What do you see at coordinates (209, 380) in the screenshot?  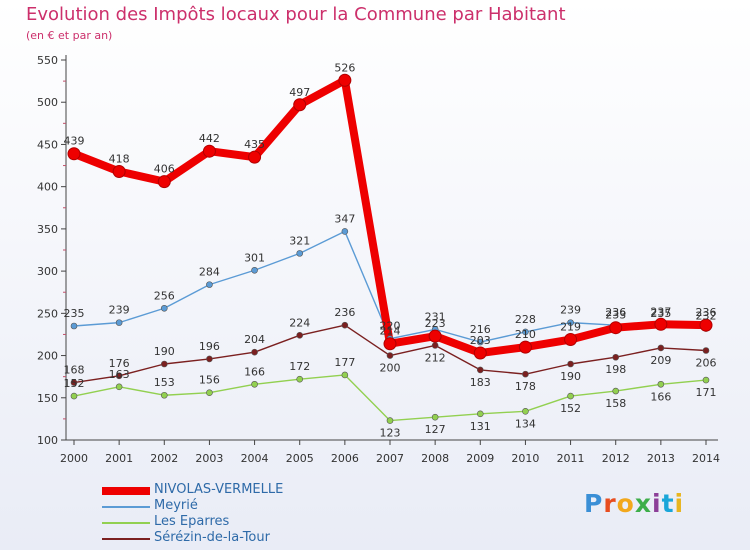 I see `data-label-2-3: 156` at bounding box center [209, 380].